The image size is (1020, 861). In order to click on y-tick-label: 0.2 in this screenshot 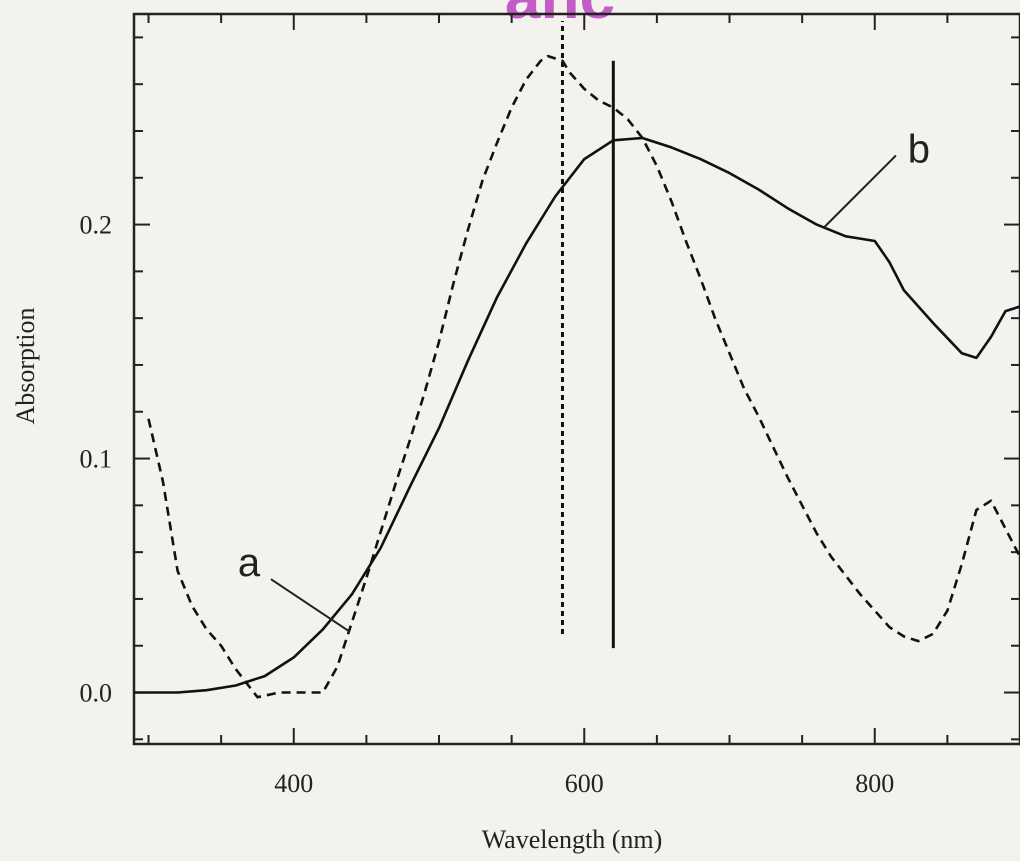, I will do `click(96, 225)`.